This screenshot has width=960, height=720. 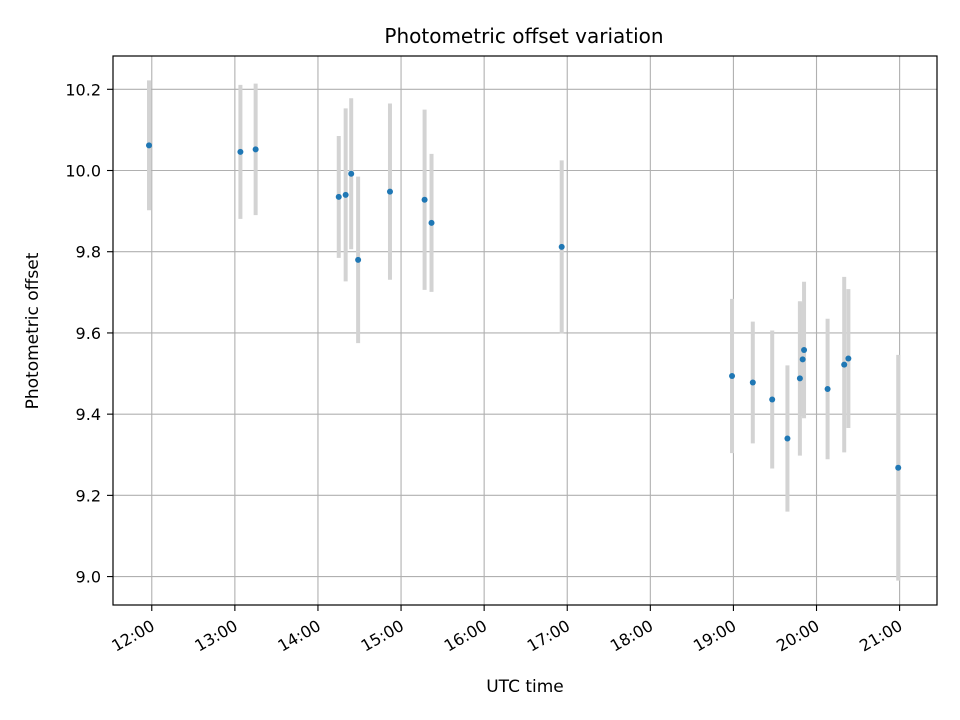 What do you see at coordinates (88, 333) in the screenshot?
I see `y-tick-label: 9.6` at bounding box center [88, 333].